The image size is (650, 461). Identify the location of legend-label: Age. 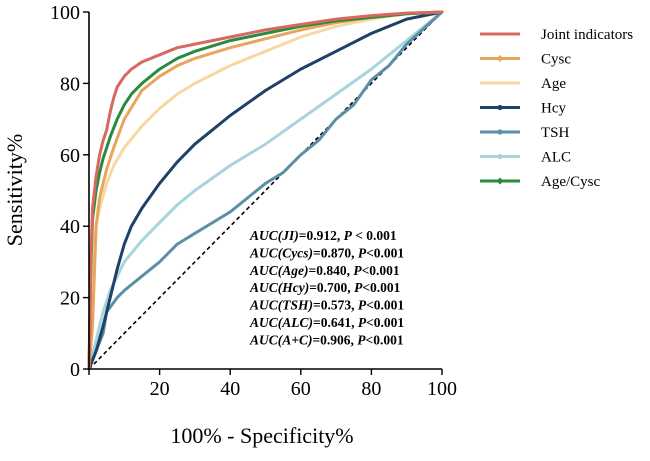
(553, 84).